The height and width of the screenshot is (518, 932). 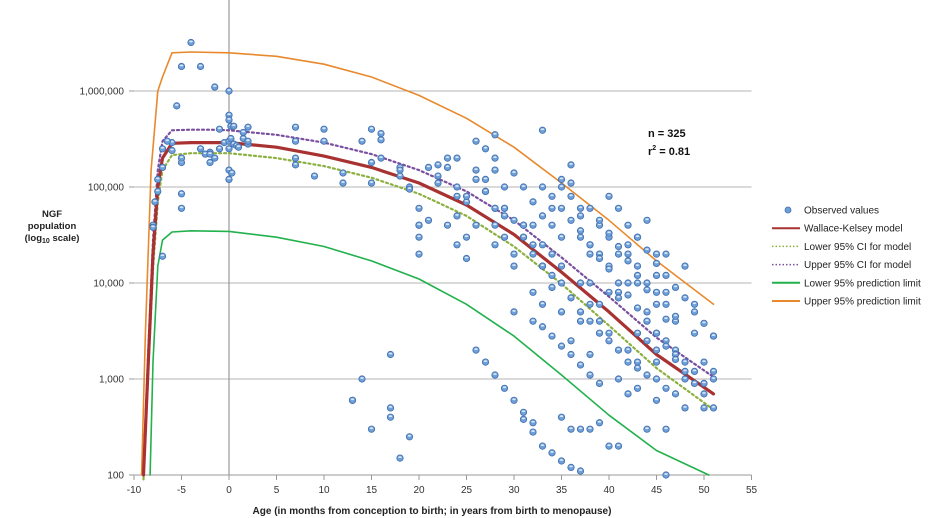 I want to click on x-tick-label: 0, so click(x=229, y=490).